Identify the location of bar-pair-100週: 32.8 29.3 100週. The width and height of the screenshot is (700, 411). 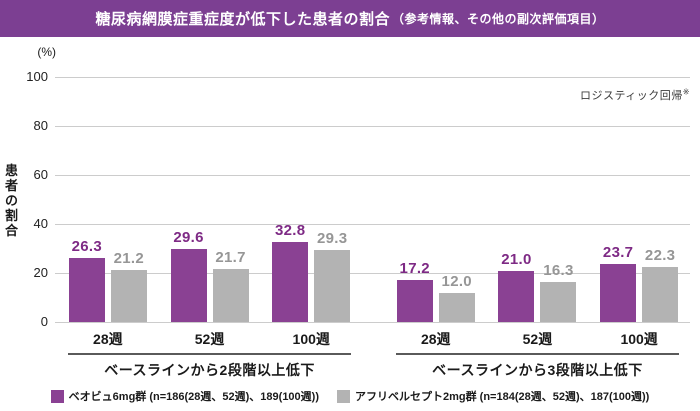
(311, 284).